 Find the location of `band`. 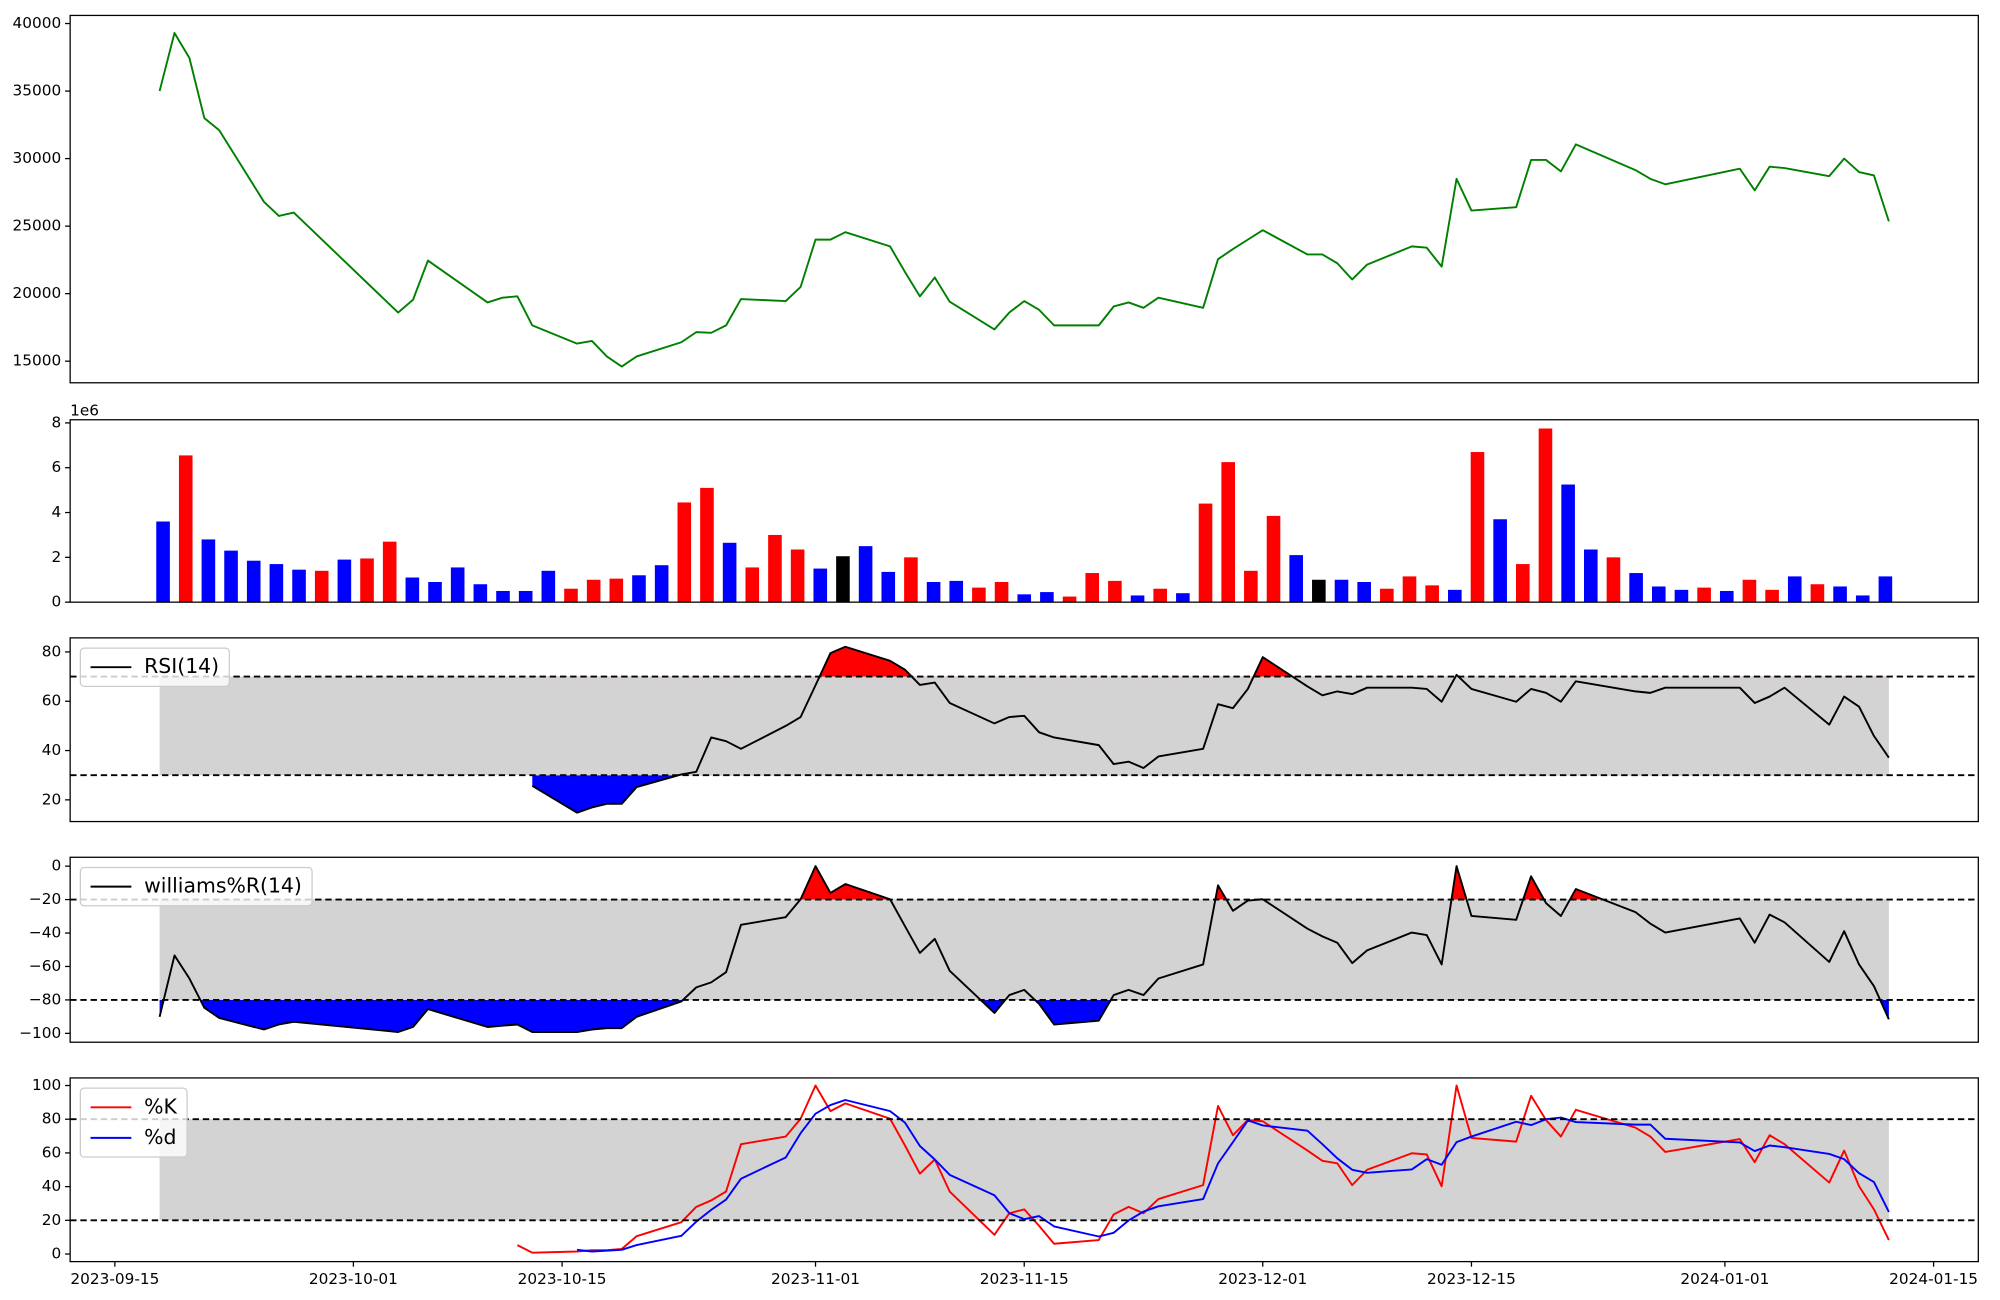

band is located at coordinates (1024, 726).